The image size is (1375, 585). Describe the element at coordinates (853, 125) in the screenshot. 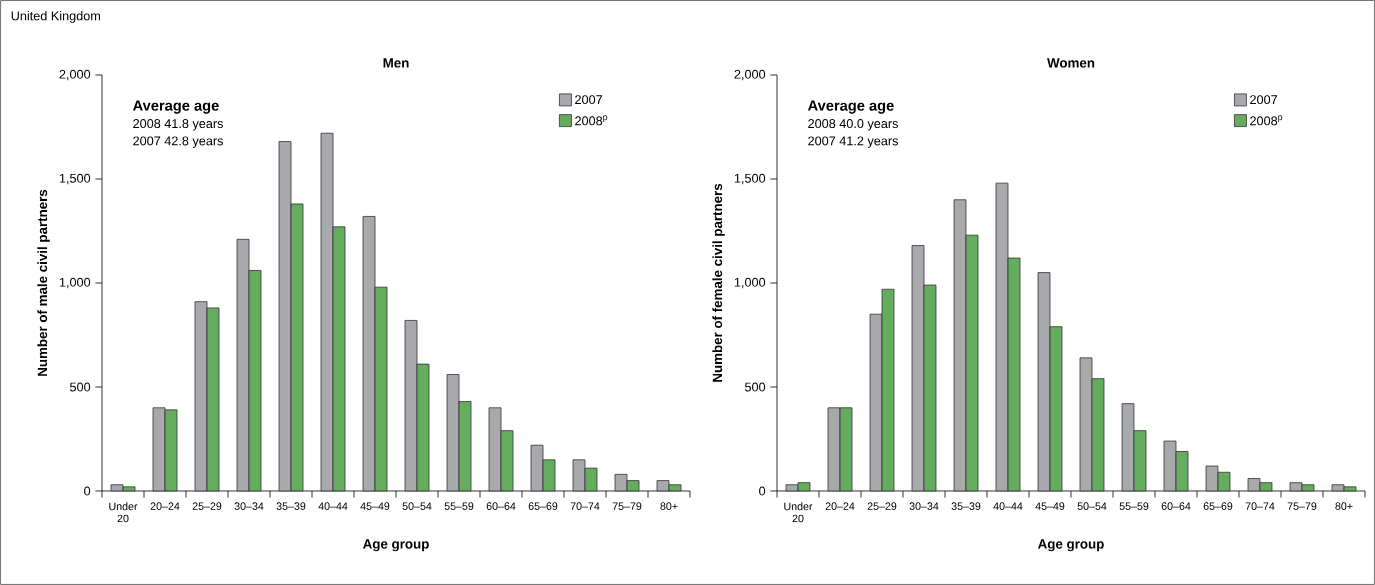

I see `annotation: 2008 40.0 years` at that location.